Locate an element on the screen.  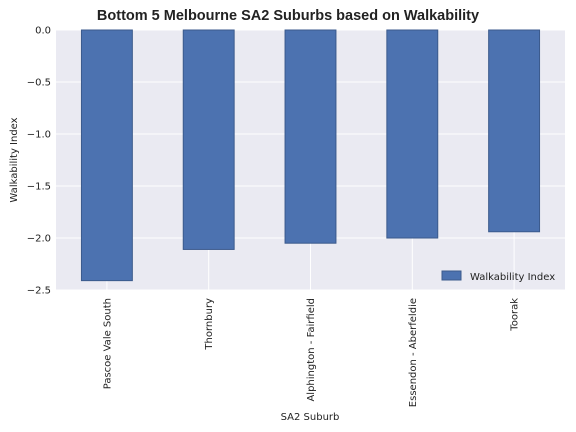
x-tick-label: Toorak is located at coordinates (515, 315).